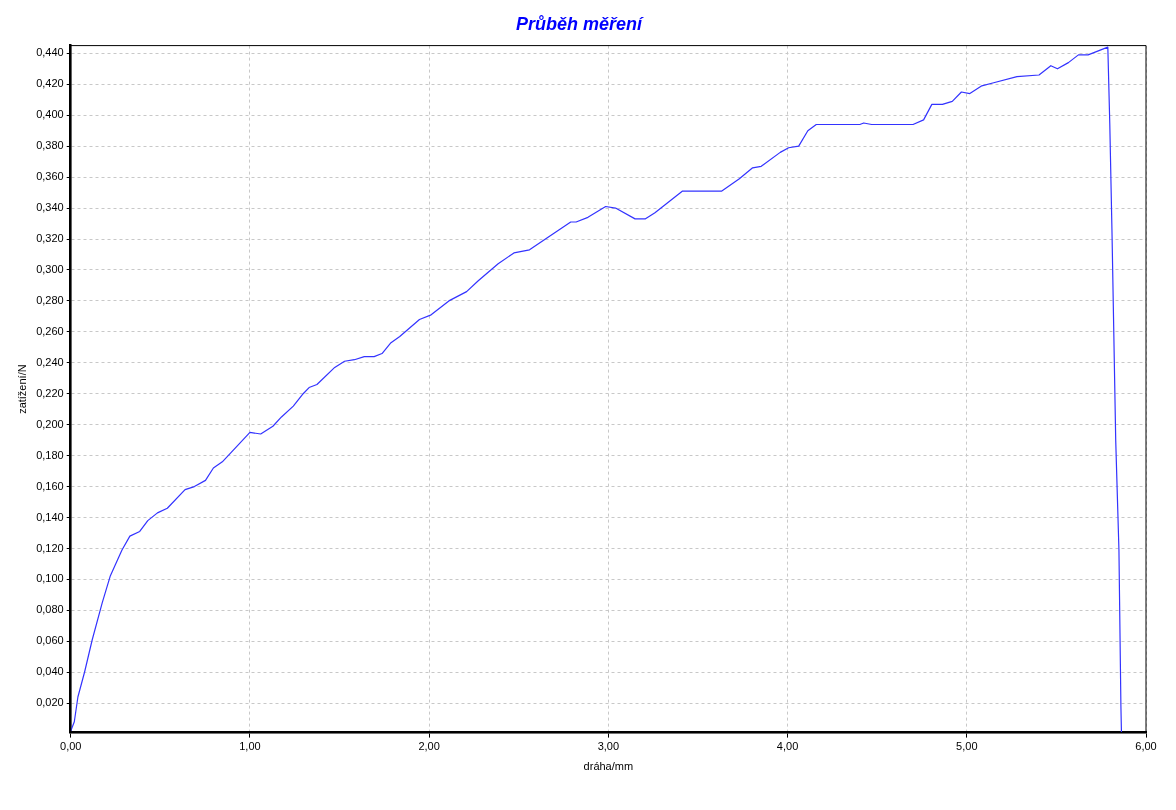 The image size is (1176, 810). I want to click on y-tick-label: 0,300, so click(50, 268).